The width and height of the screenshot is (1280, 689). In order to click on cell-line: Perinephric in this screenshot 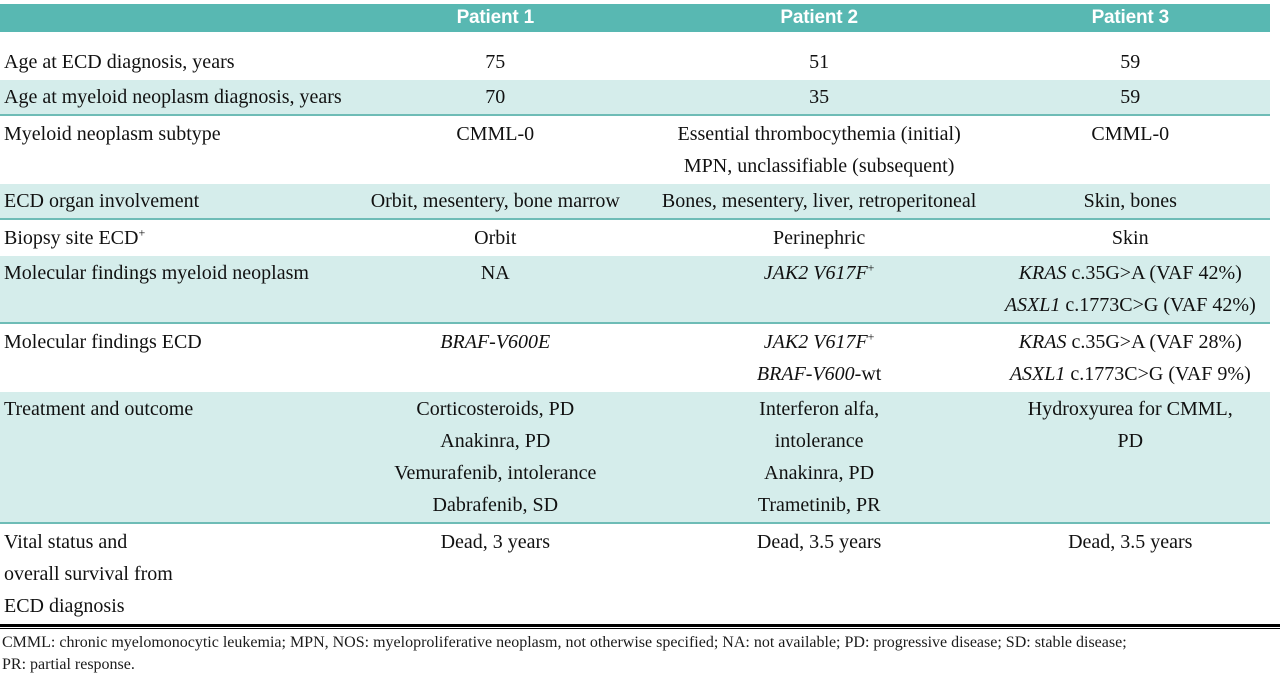, I will do `click(819, 238)`.